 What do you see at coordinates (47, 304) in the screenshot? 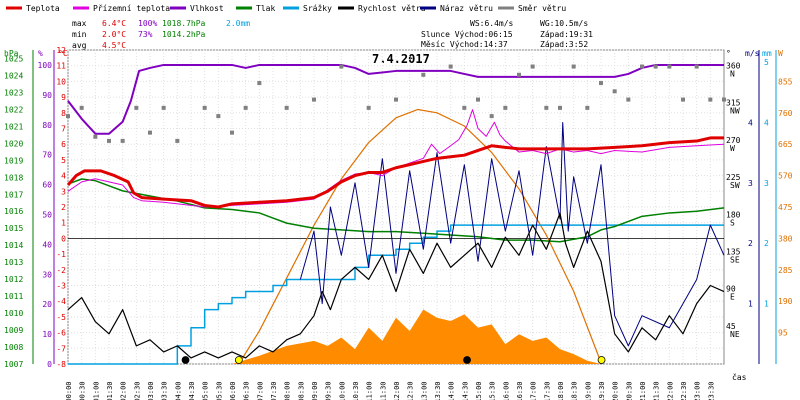
I see `humidity-tick-8: 20` at bounding box center [47, 304].